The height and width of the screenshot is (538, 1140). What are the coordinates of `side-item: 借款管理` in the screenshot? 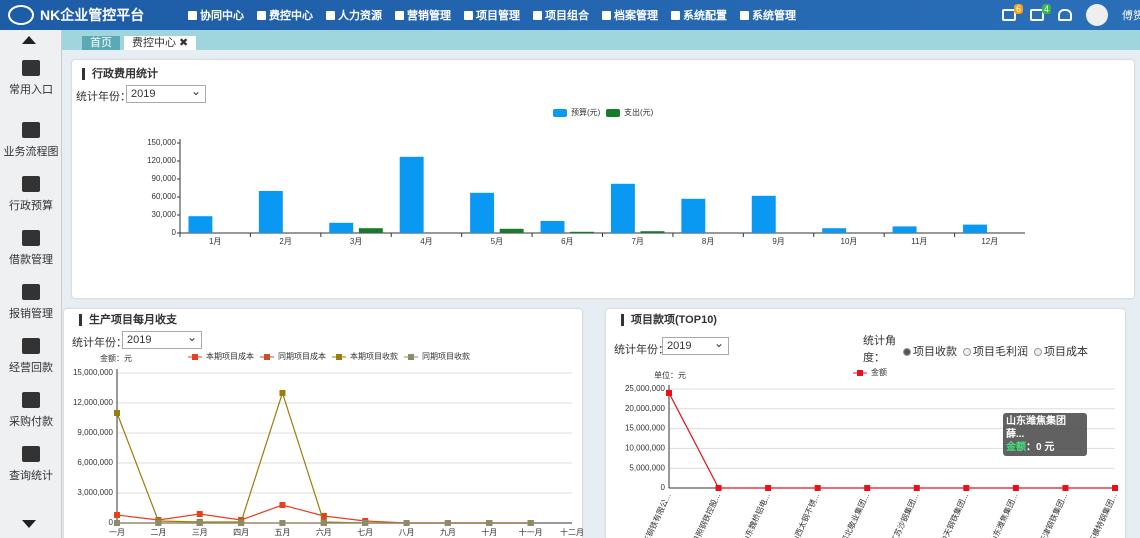 It's located at (31, 248).